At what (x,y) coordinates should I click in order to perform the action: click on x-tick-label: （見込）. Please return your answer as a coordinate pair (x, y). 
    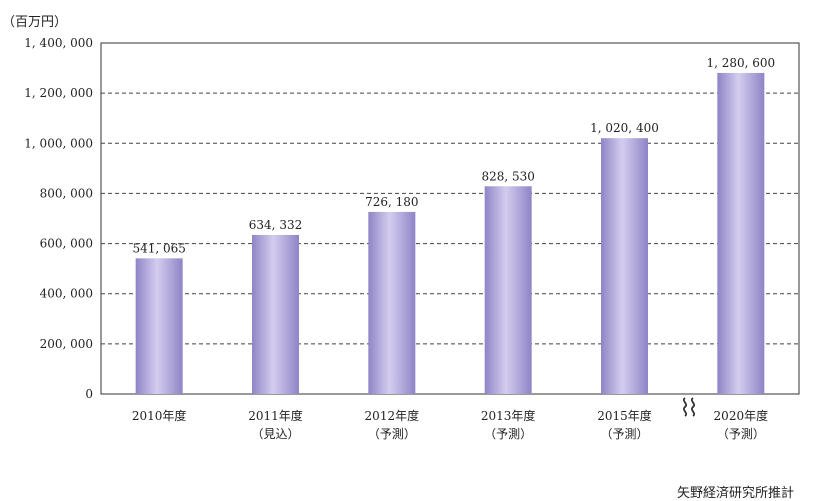
    Looking at the image, I should click on (275, 434).